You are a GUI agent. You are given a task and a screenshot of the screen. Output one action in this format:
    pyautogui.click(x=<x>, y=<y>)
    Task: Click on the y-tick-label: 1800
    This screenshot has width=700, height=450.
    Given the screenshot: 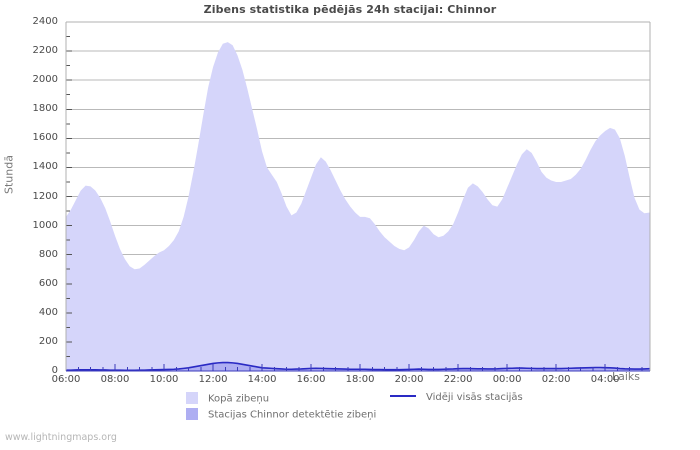 What is the action you would take?
    pyautogui.click(x=45, y=109)
    